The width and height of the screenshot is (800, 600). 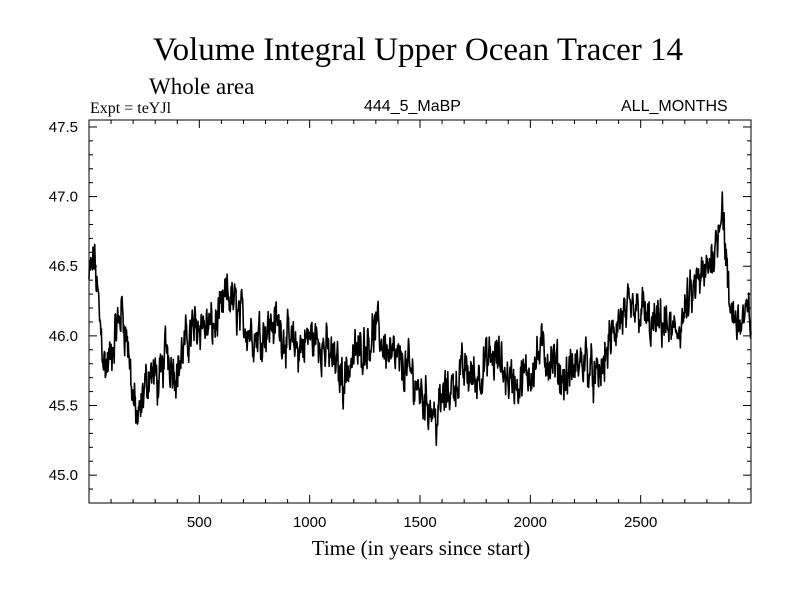 I want to click on y-tick-label: 47.5, so click(x=63, y=127).